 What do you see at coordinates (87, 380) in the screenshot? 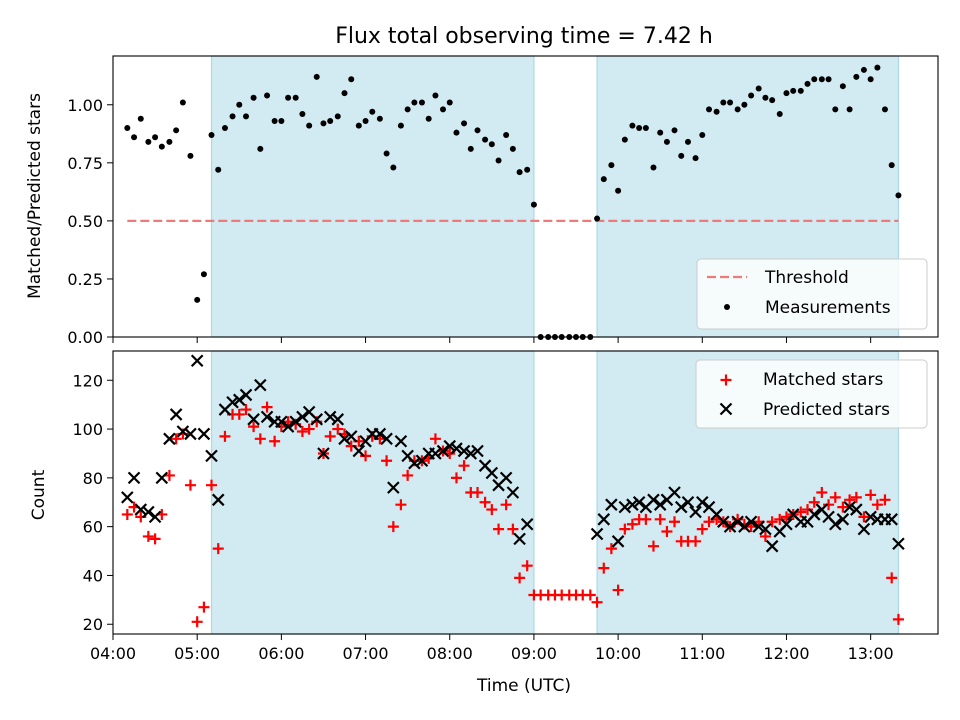
I see `y-tick-label: 120` at bounding box center [87, 380].